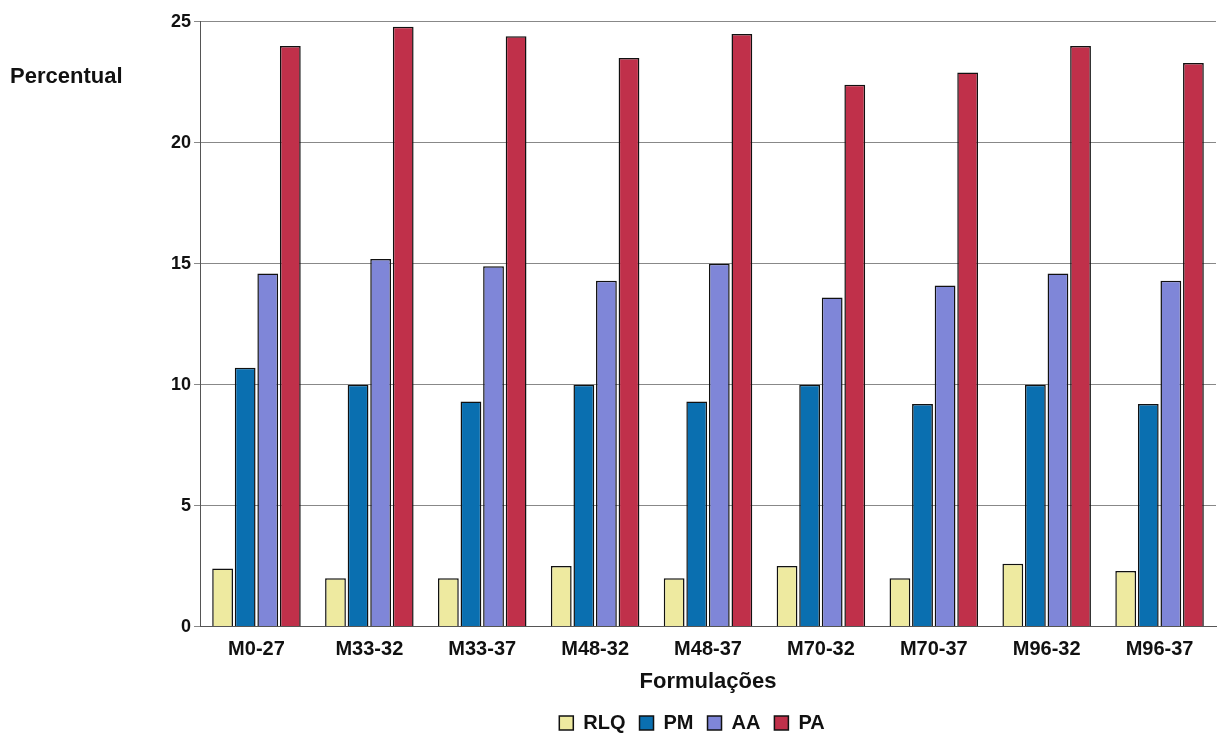 The height and width of the screenshot is (755, 1226). I want to click on x-tick-label: M70-37, so click(933, 648).